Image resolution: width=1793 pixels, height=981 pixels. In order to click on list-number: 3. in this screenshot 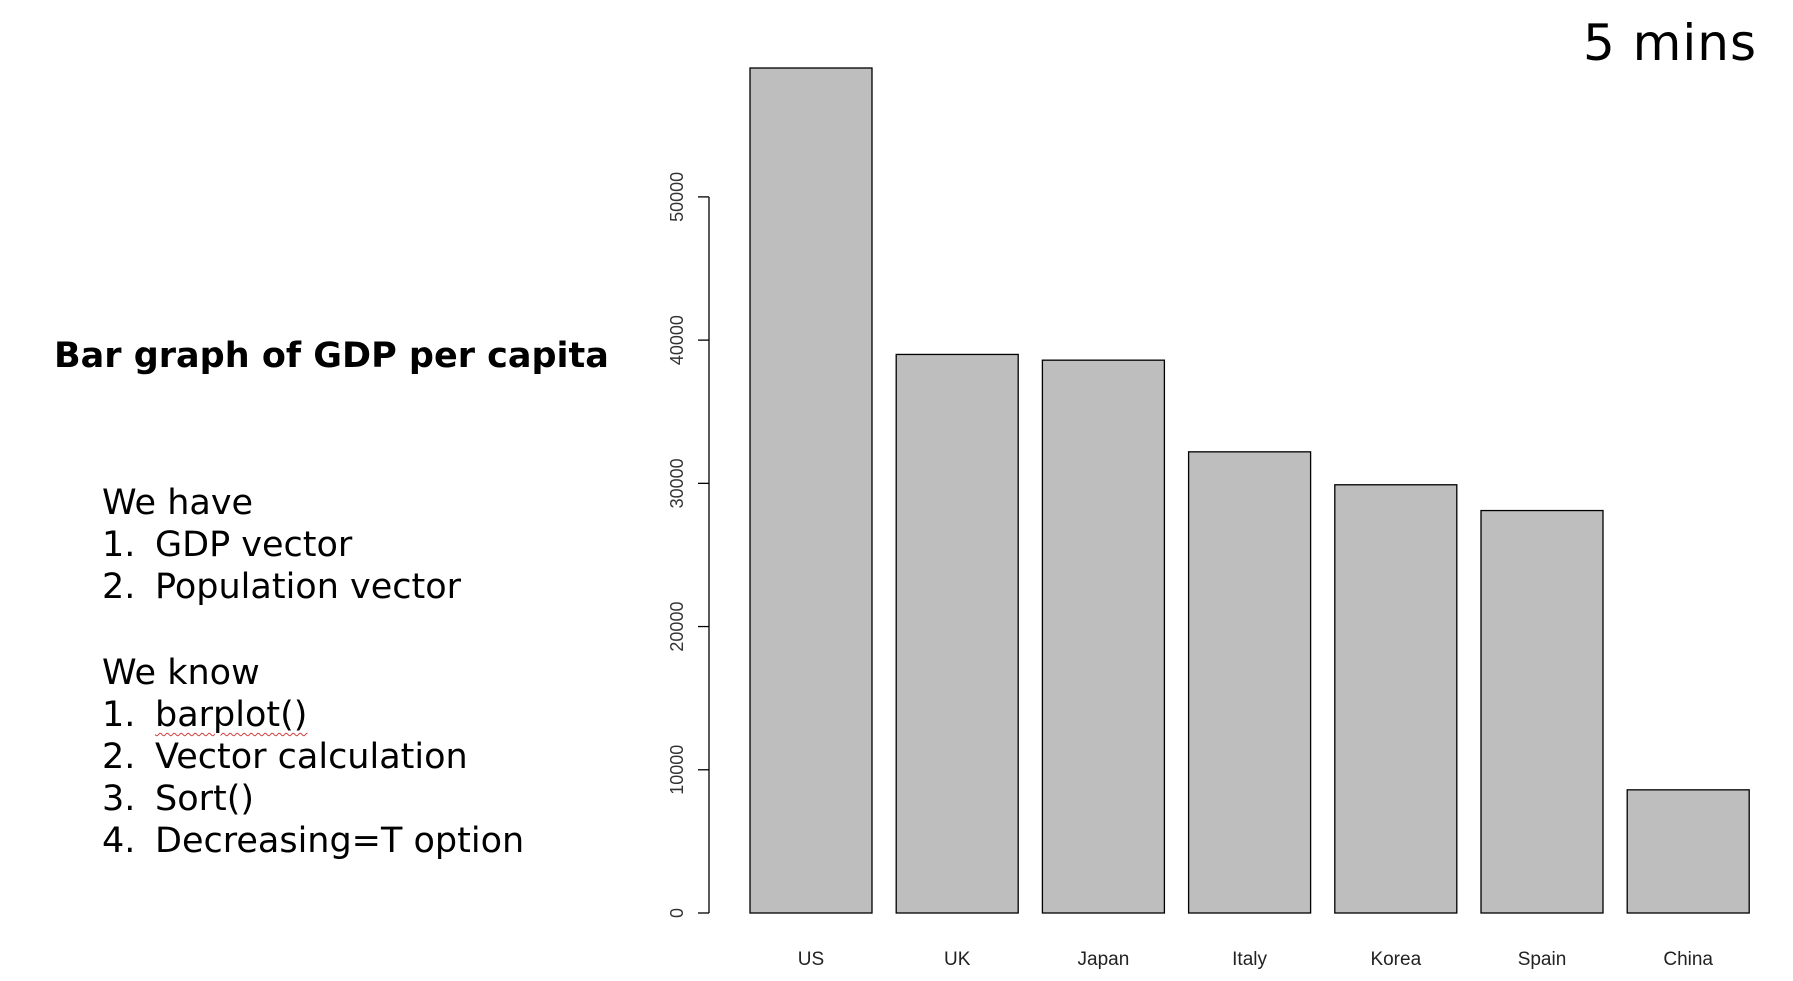, I will do `click(119, 799)`.